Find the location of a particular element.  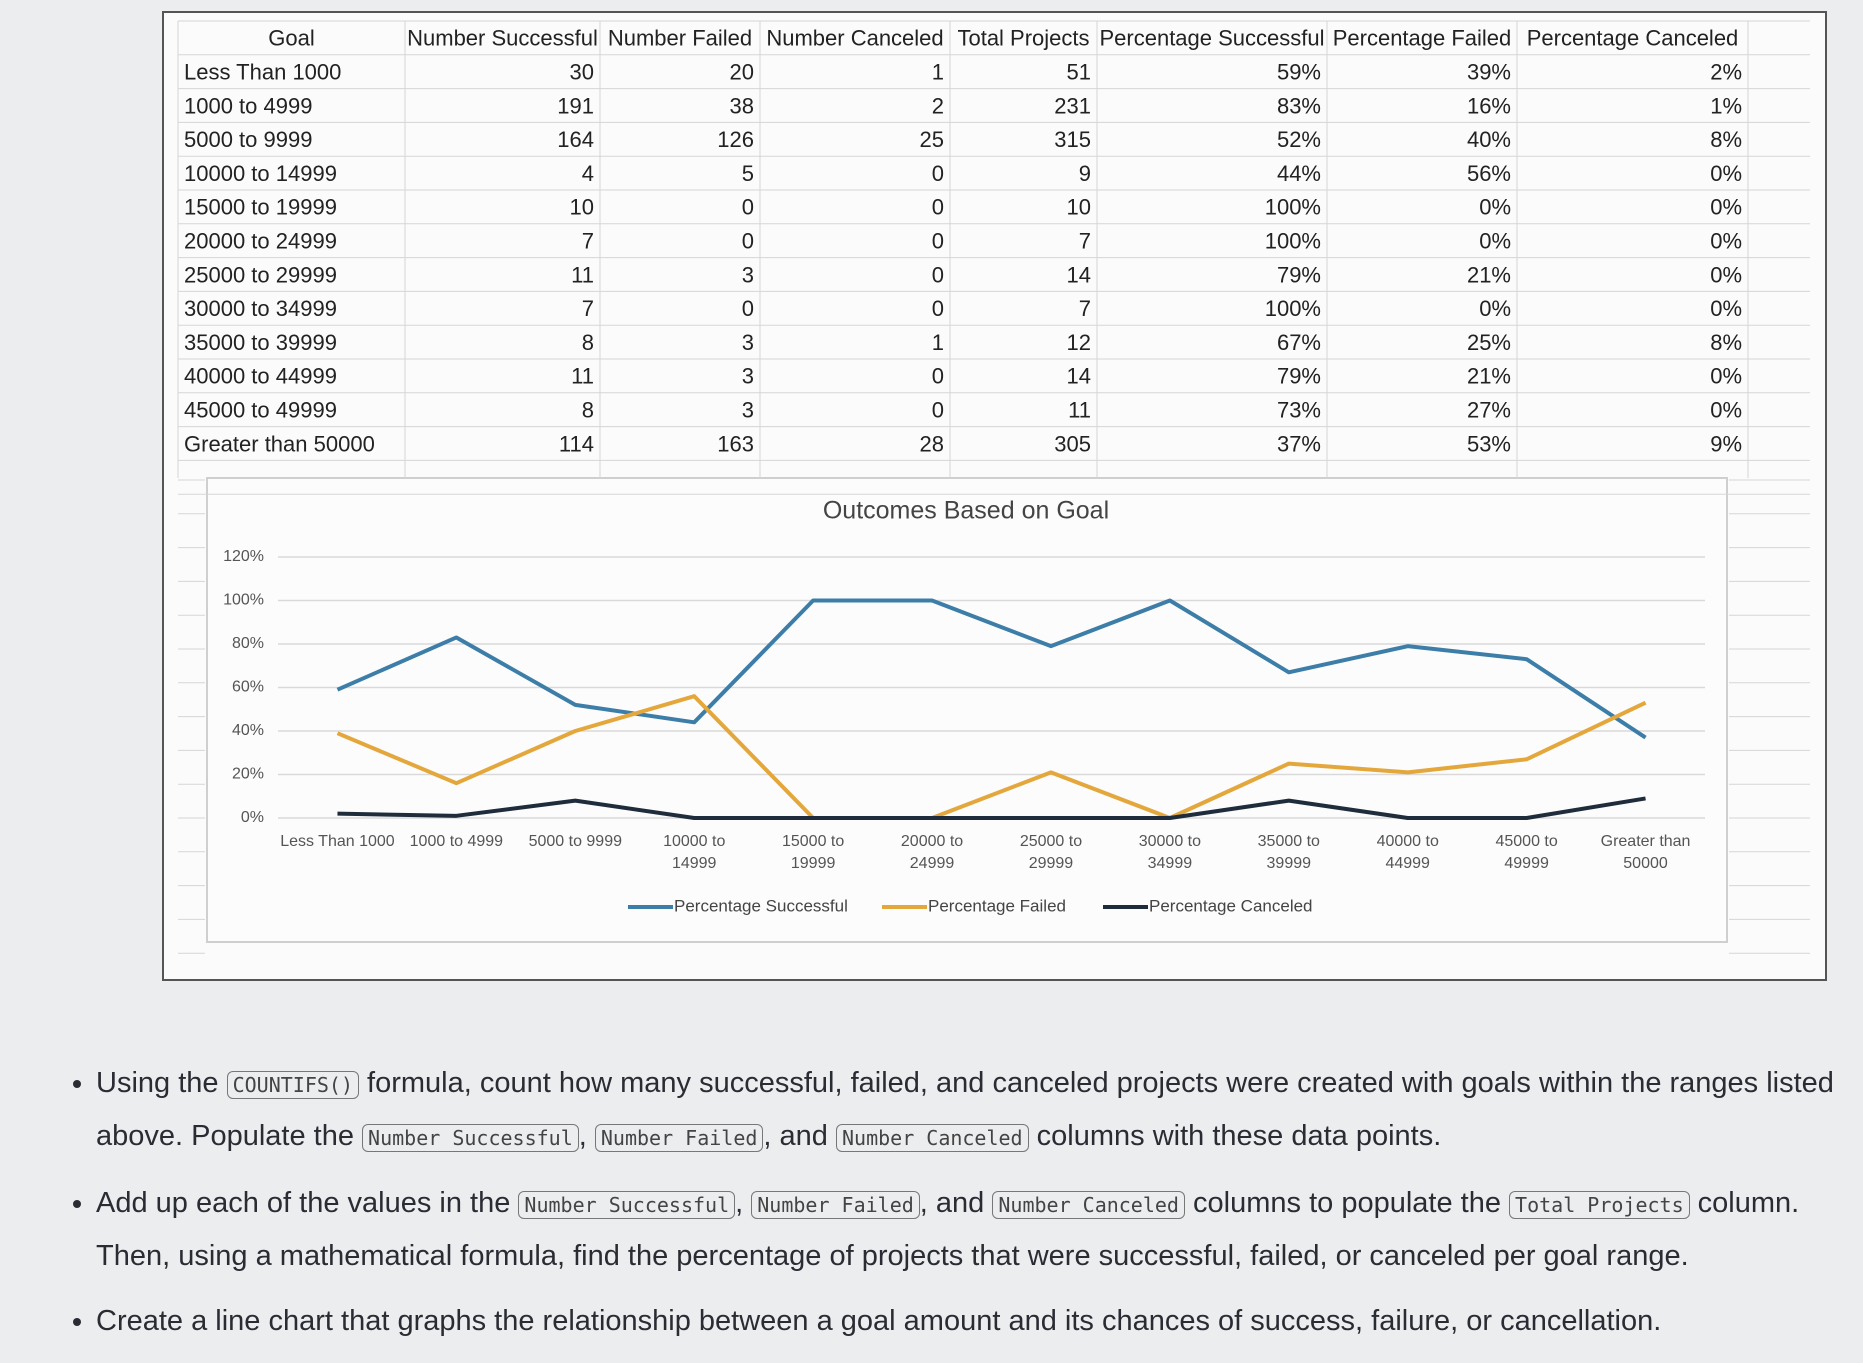

code-chip: COUNTIFS() is located at coordinates (292, 1085).